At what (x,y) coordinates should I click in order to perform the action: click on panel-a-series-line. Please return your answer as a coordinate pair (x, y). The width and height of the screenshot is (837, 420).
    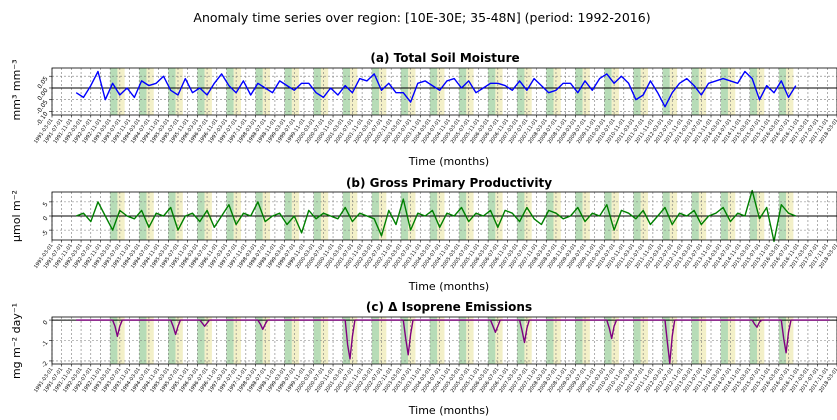
    Looking at the image, I should click on (436, 89).